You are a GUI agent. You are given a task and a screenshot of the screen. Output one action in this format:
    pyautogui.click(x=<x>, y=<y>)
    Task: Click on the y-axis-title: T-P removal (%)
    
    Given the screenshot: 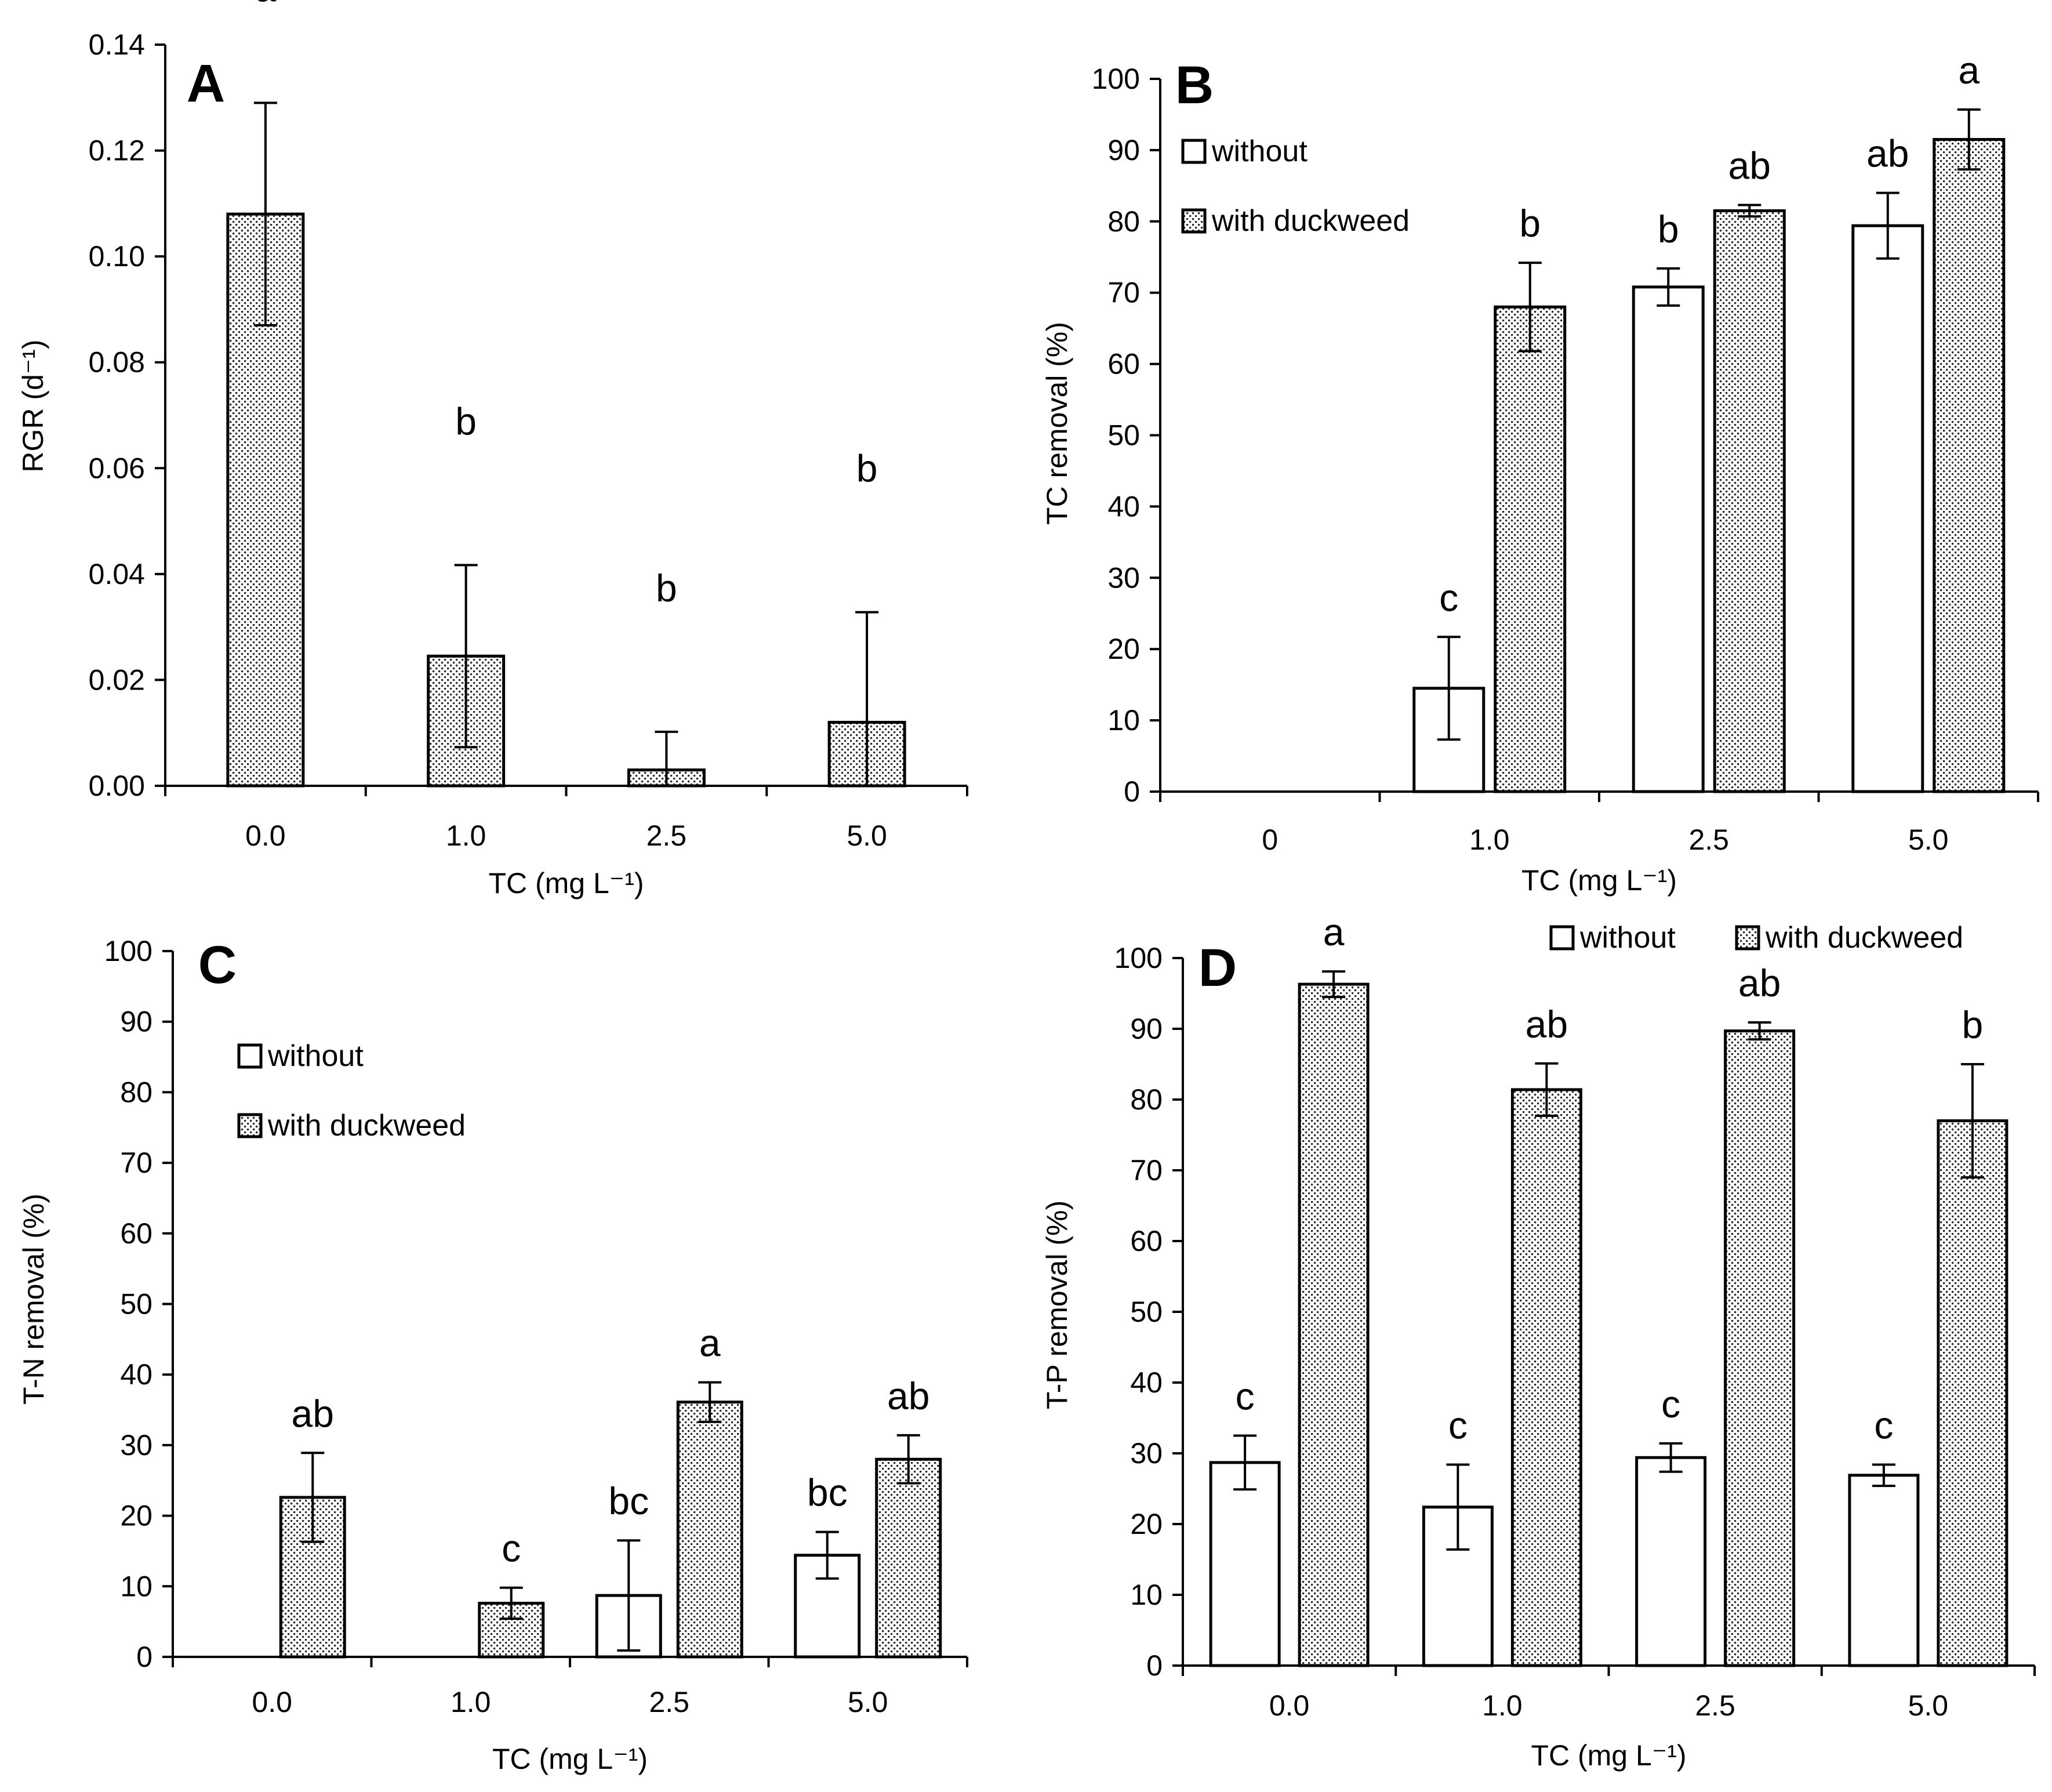 What is the action you would take?
    pyautogui.click(x=1057, y=1304)
    